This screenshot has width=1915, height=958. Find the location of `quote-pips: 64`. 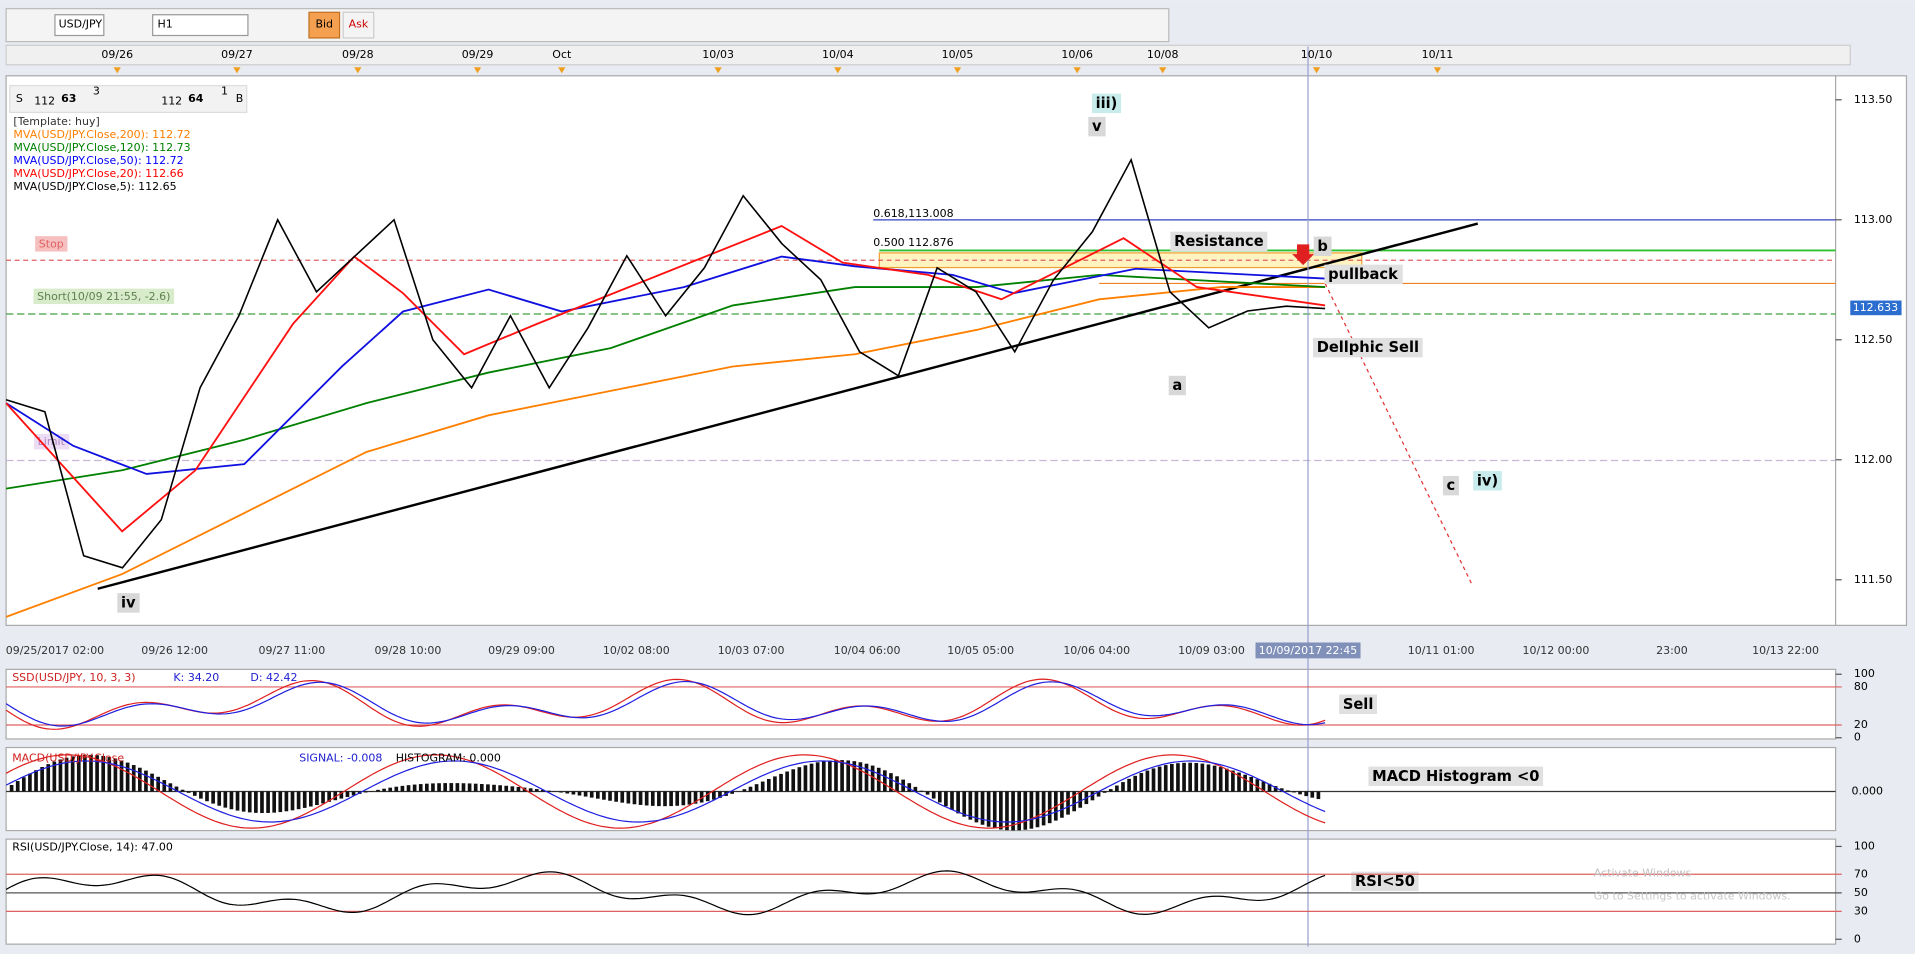

quote-pips: 64 is located at coordinates (196, 98).